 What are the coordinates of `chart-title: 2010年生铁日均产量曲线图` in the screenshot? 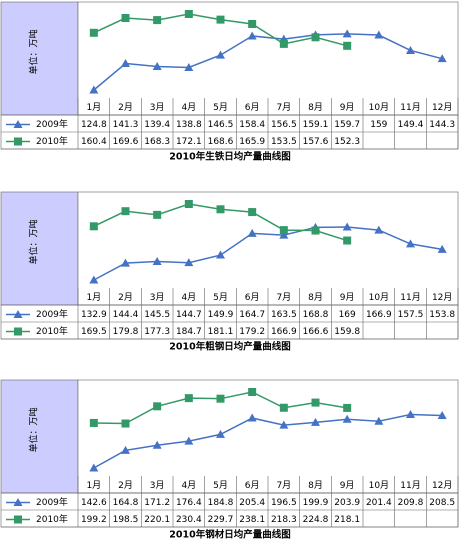 It's located at (229, 157).